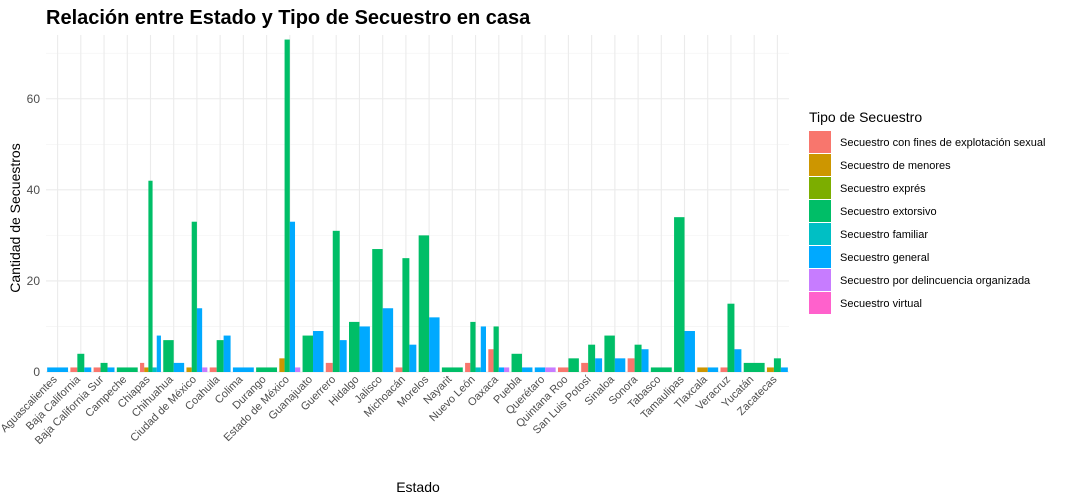 The width and height of the screenshot is (1084, 502). Describe the element at coordinates (550, 369) in the screenshot. I see `bar-queretaro-secuestro-por-delincuencia-organizada` at that location.